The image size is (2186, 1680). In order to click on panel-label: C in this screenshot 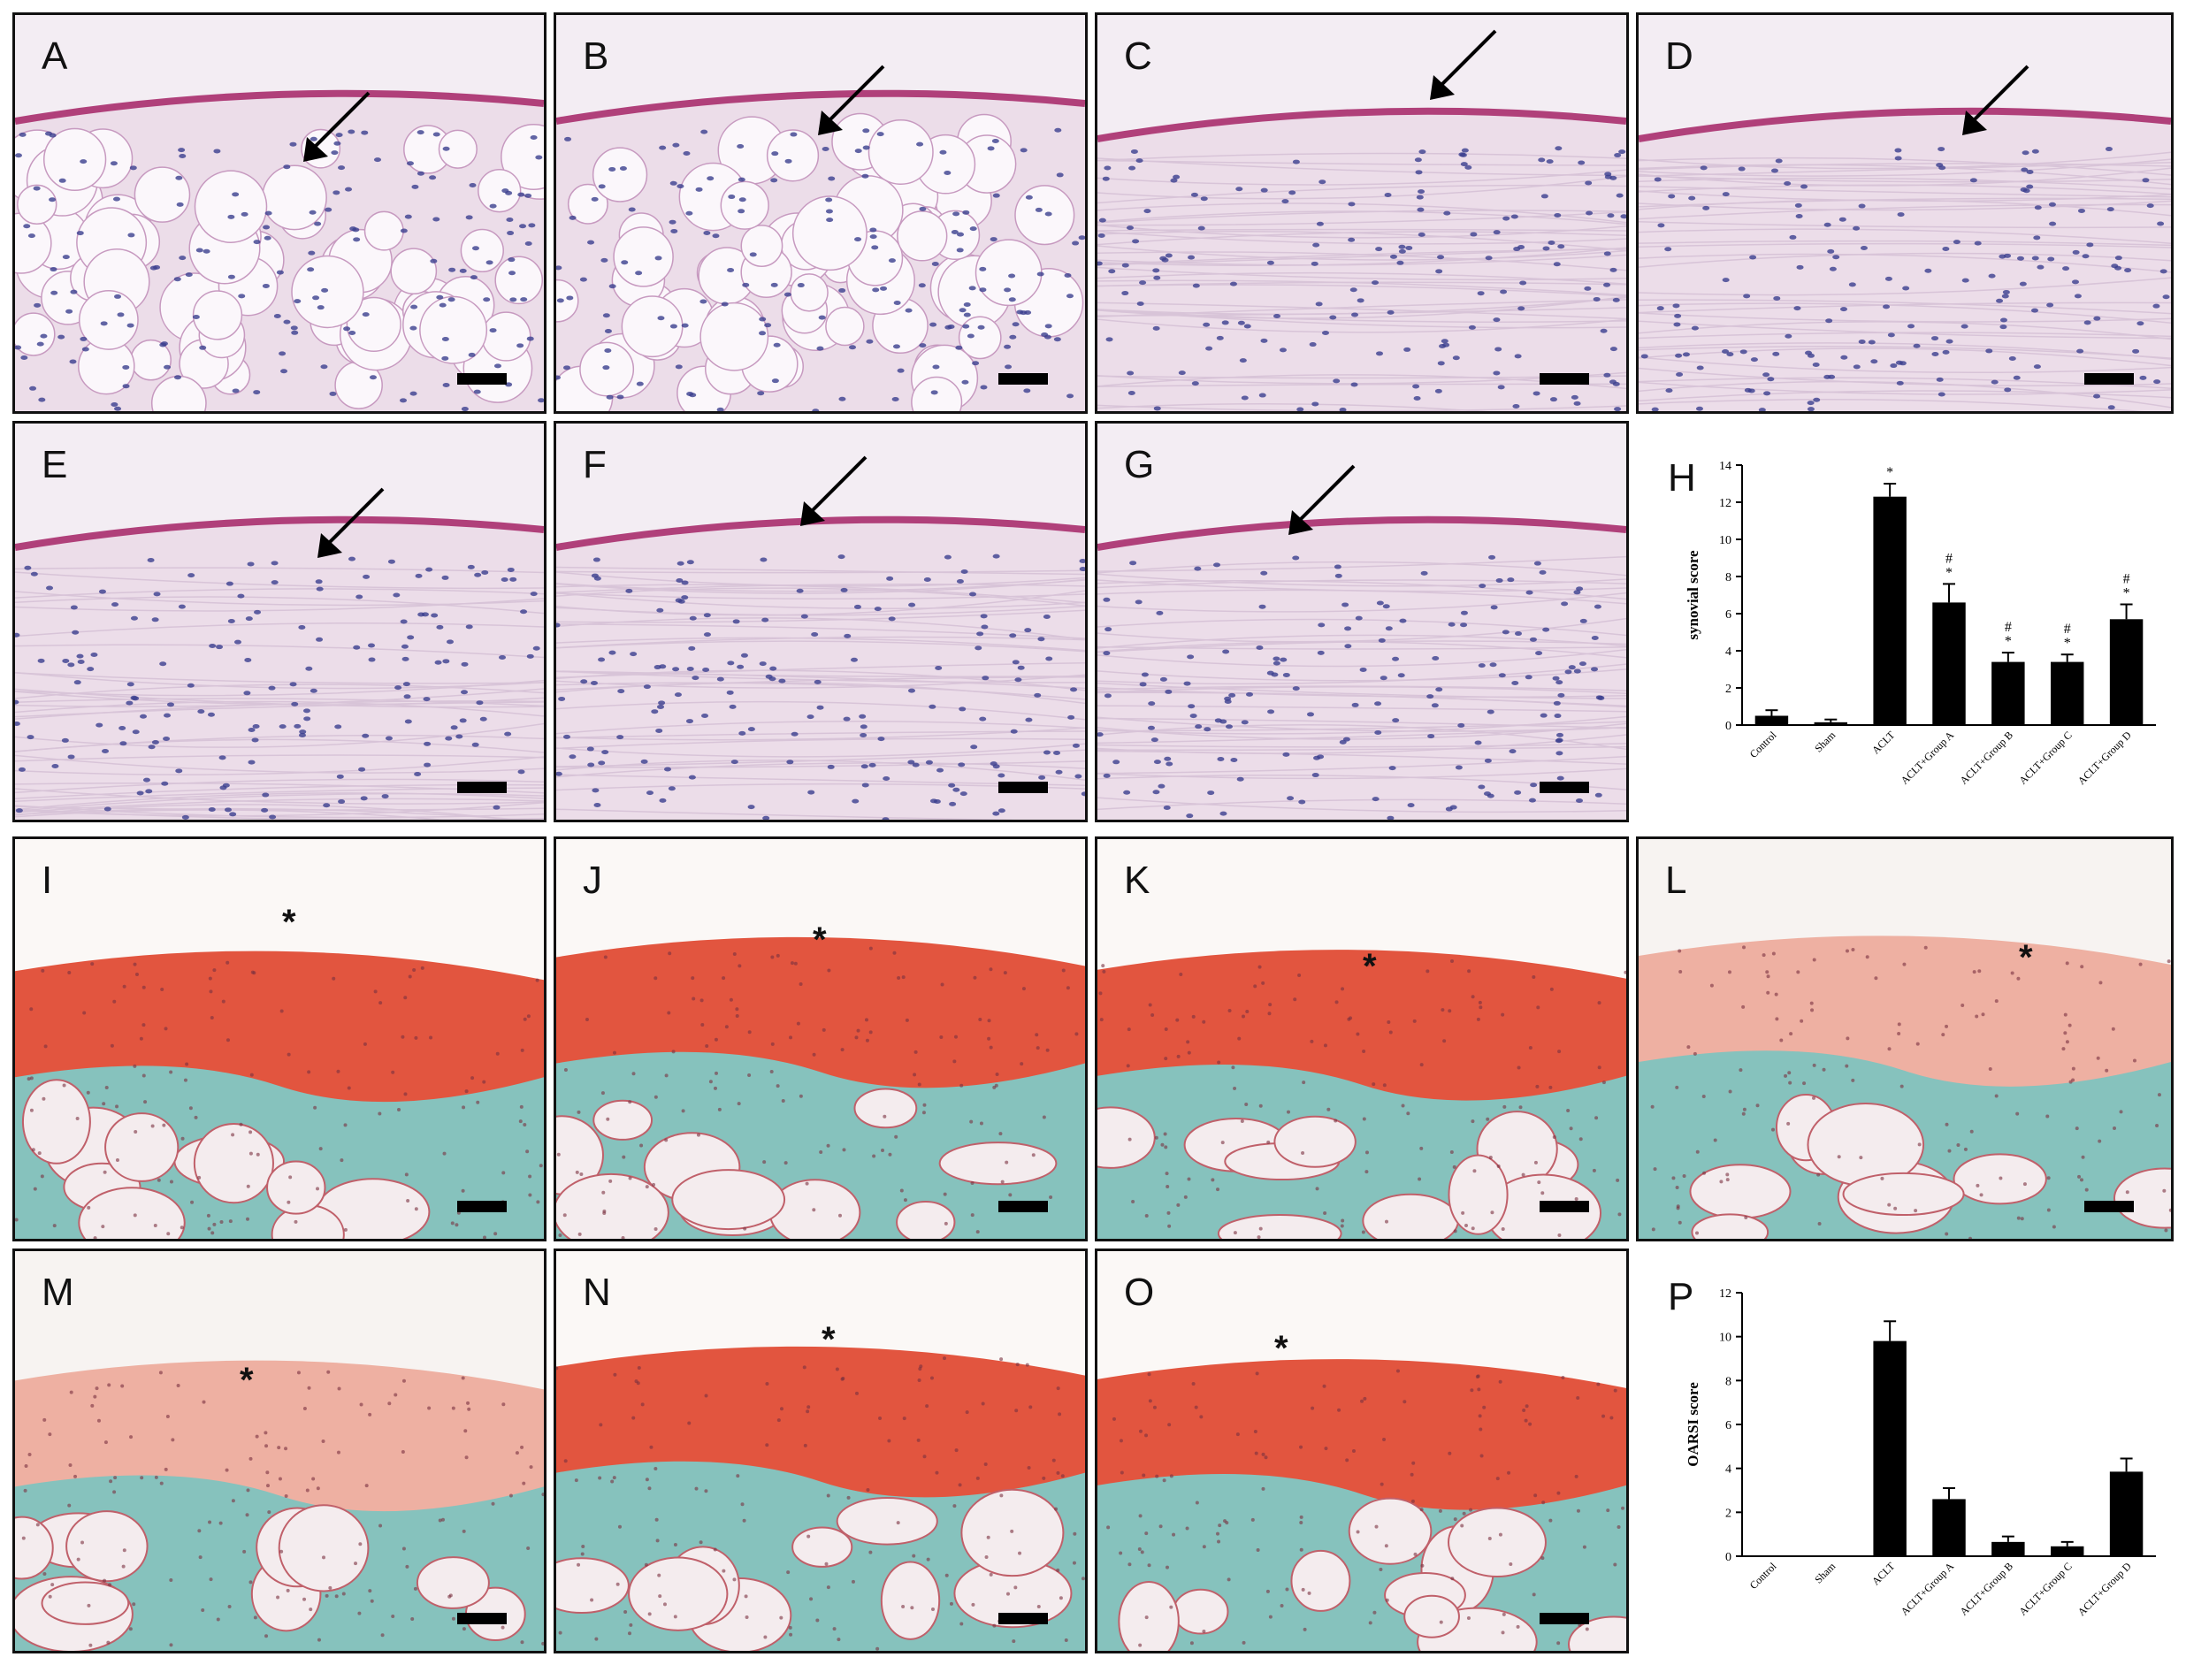, I will do `click(1138, 56)`.